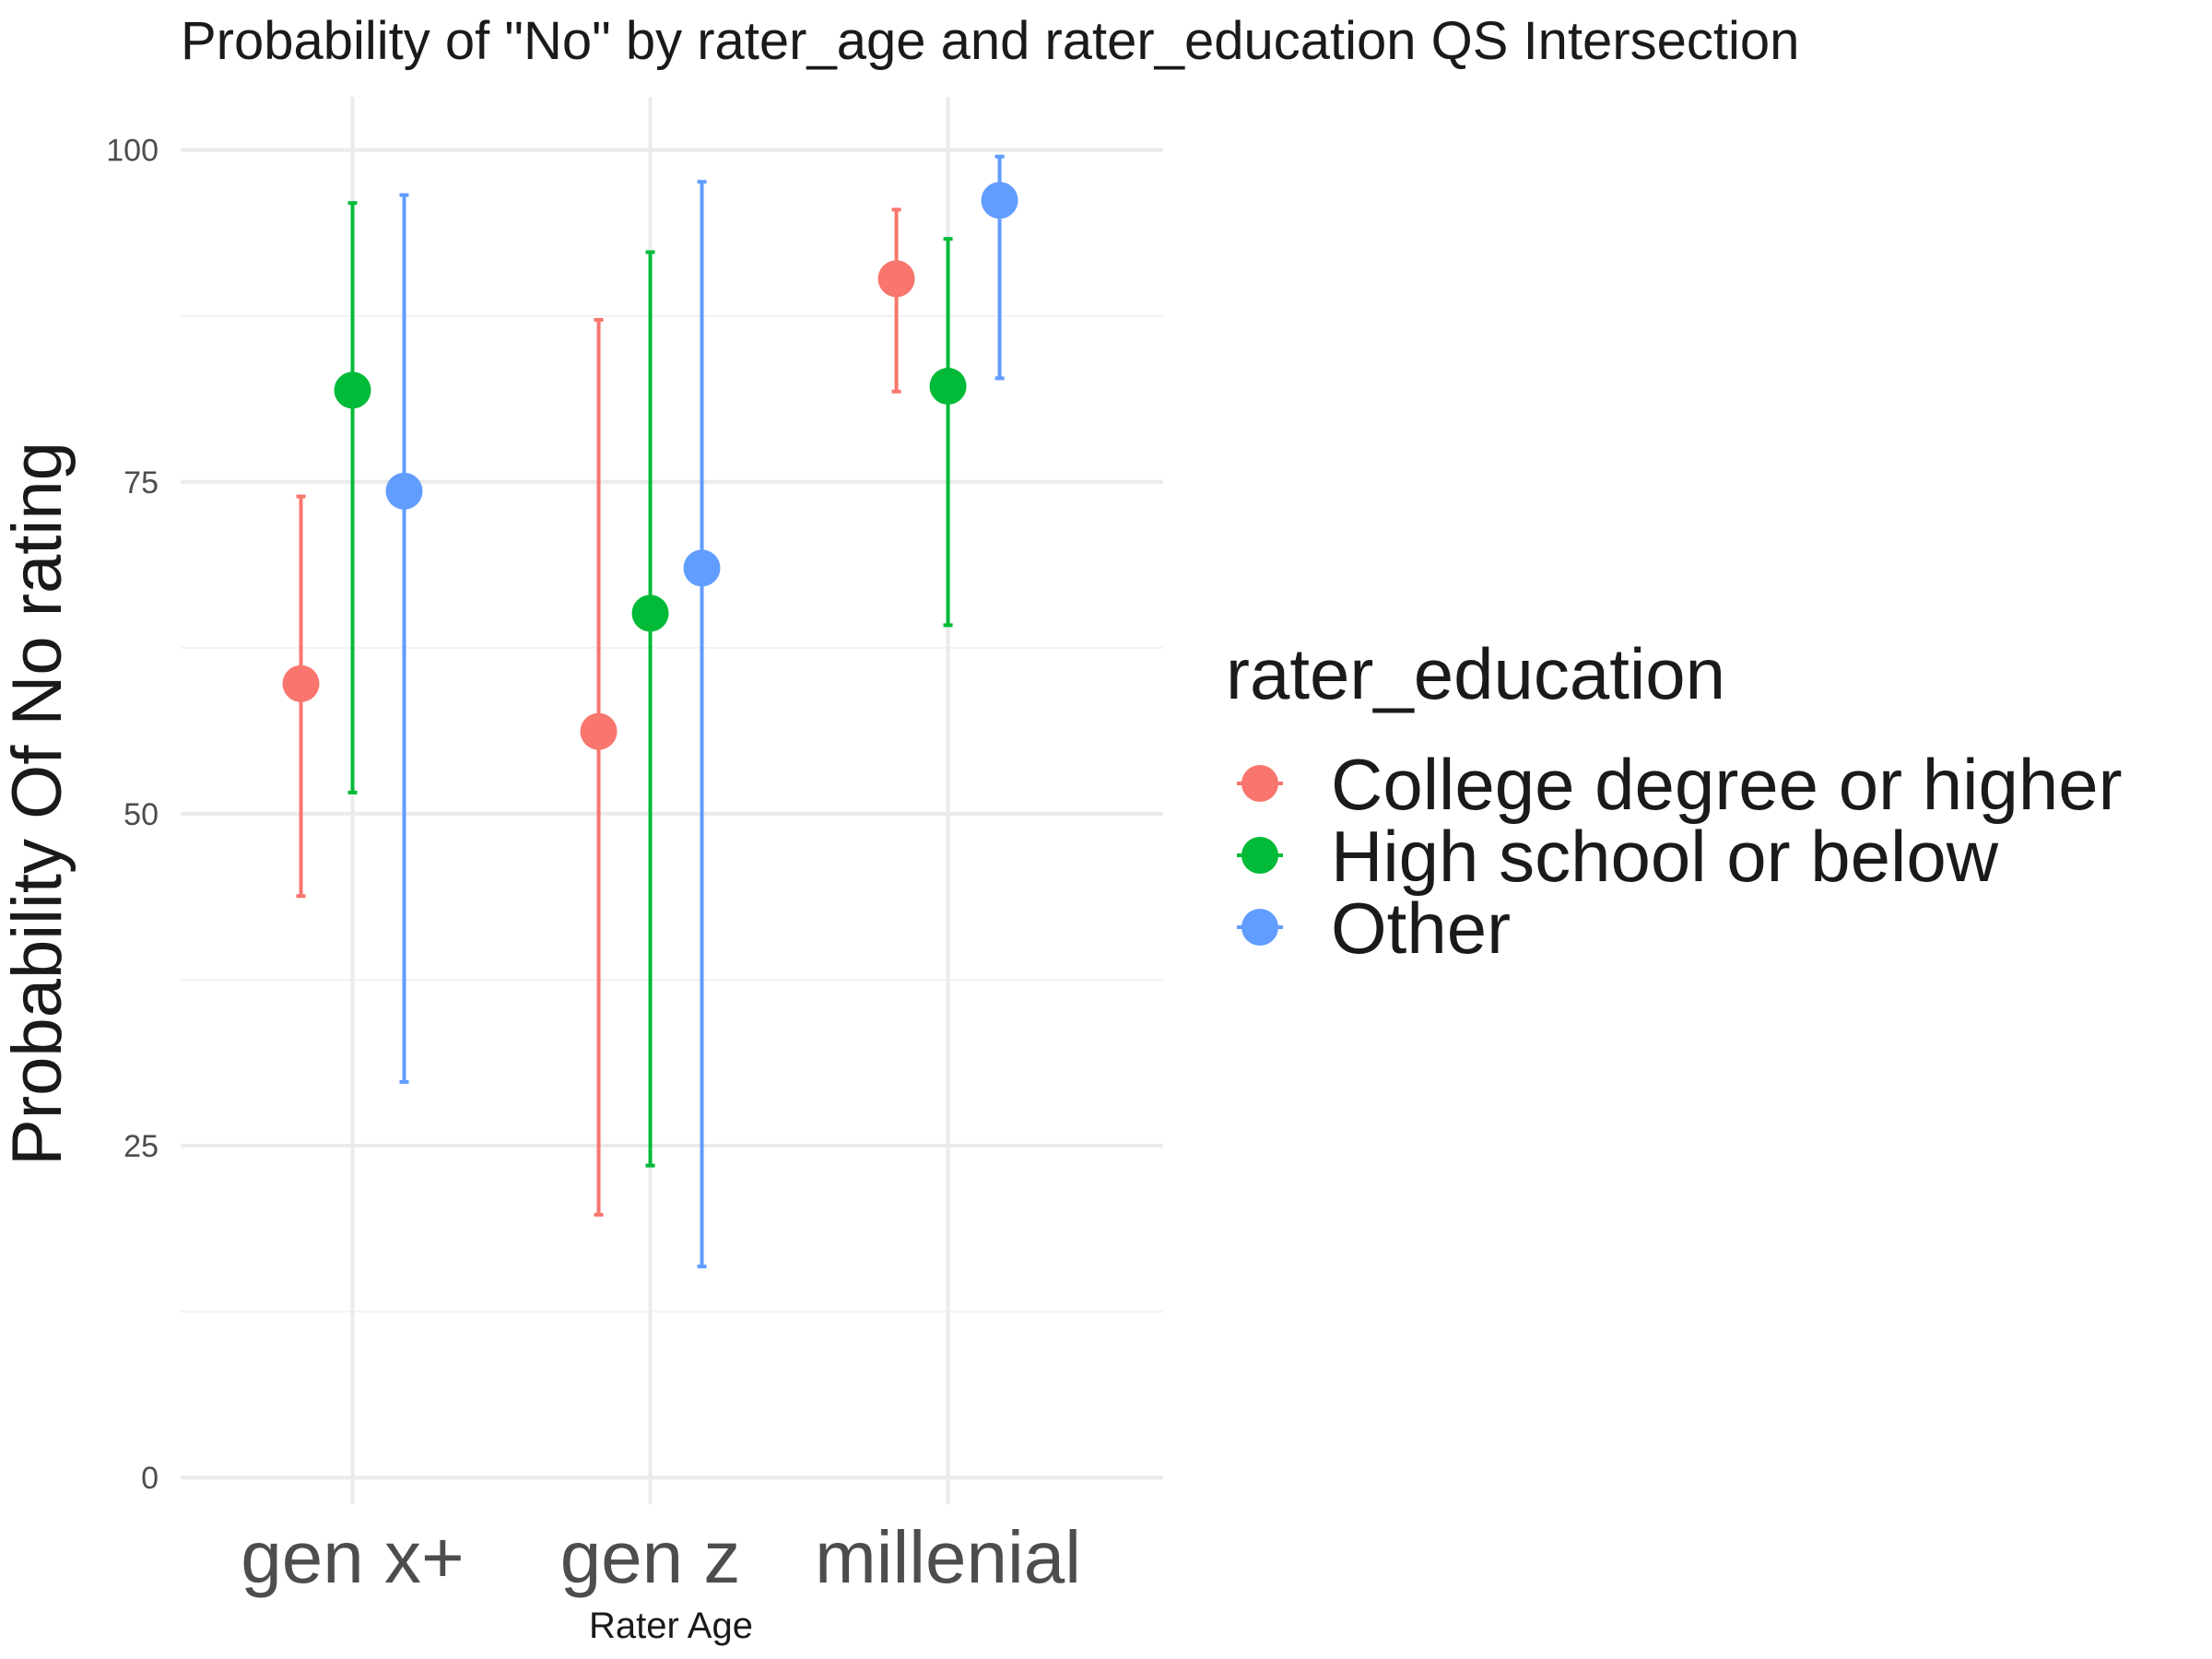 The height and width of the screenshot is (1659, 2212). I want to click on y-tick-label: 25, so click(141, 1146).